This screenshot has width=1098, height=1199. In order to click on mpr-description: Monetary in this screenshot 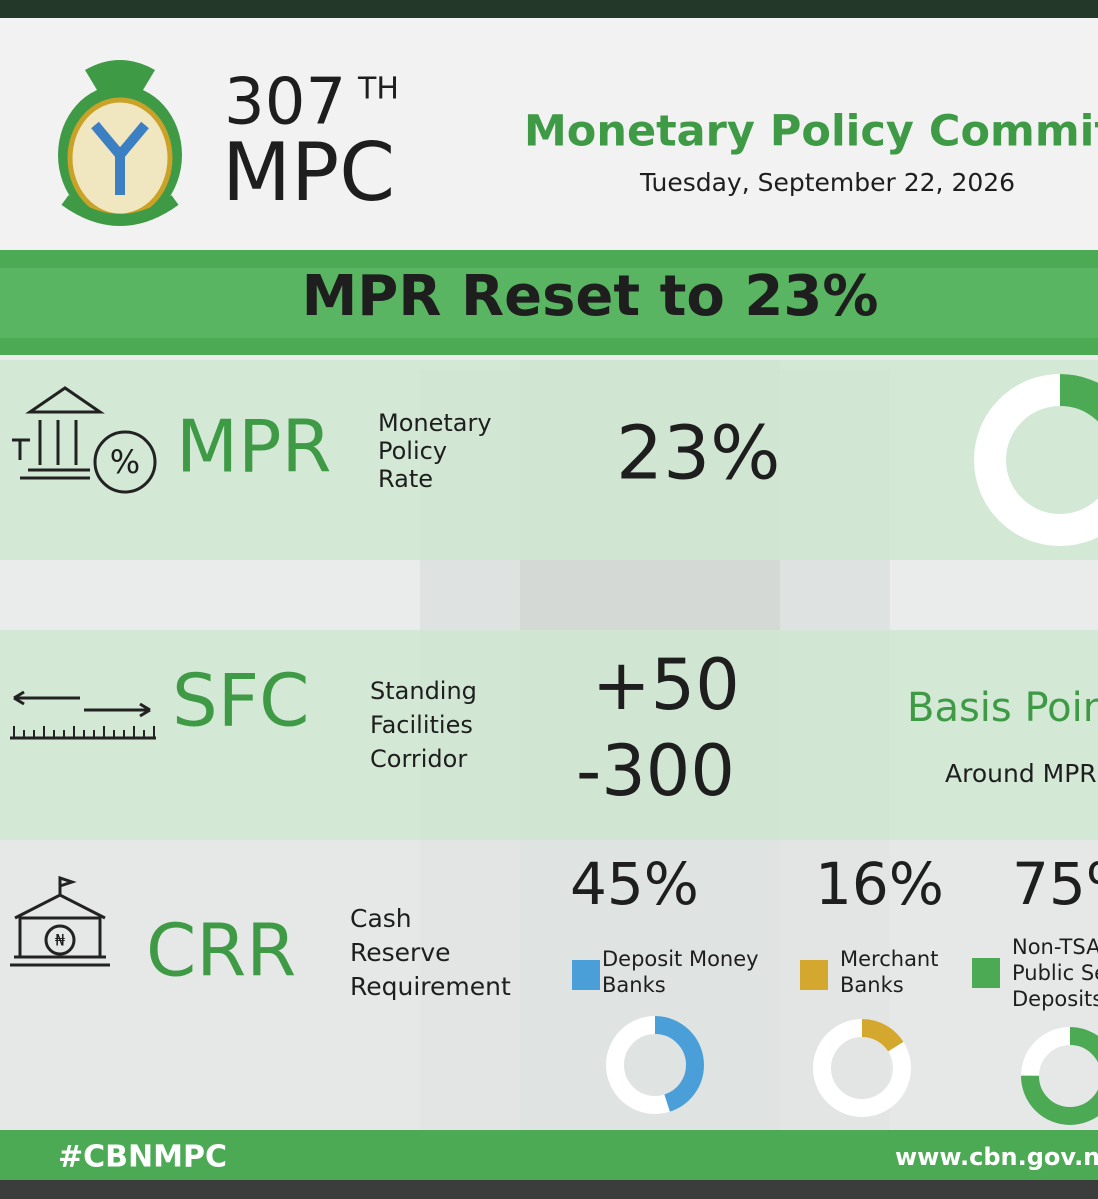, I will do `click(435, 423)`.